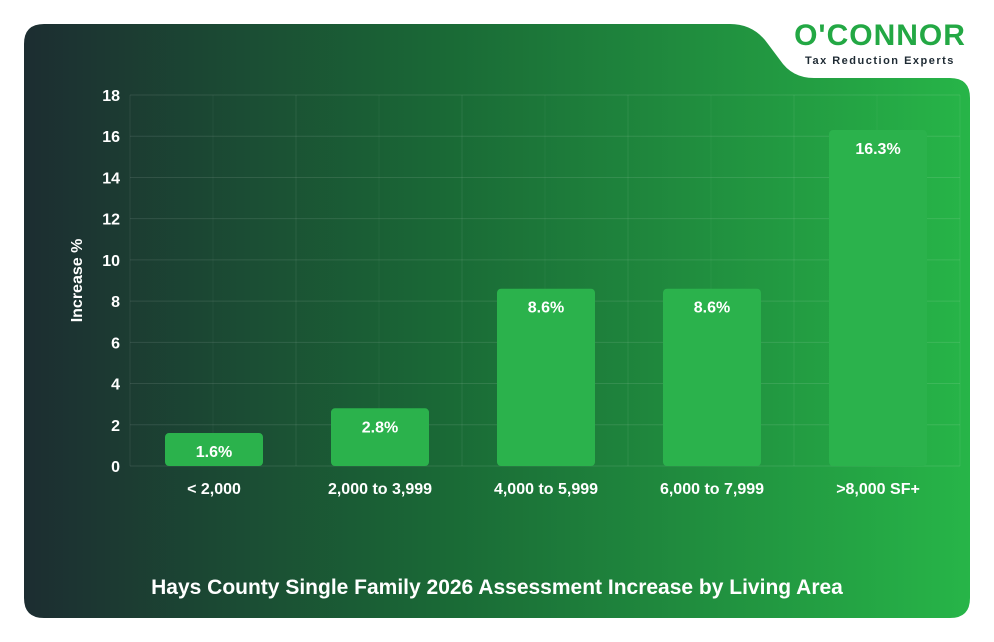 The width and height of the screenshot is (994, 642). Describe the element at coordinates (380, 427) in the screenshot. I see `bar-value-label: 2.8%` at that location.